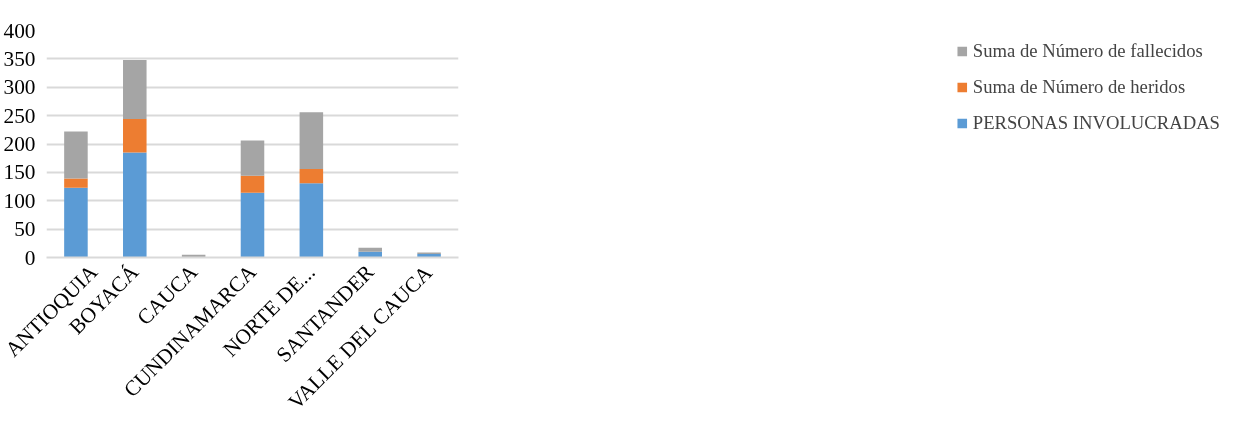  What do you see at coordinates (19, 172) in the screenshot?
I see `y-tick-label: 150` at bounding box center [19, 172].